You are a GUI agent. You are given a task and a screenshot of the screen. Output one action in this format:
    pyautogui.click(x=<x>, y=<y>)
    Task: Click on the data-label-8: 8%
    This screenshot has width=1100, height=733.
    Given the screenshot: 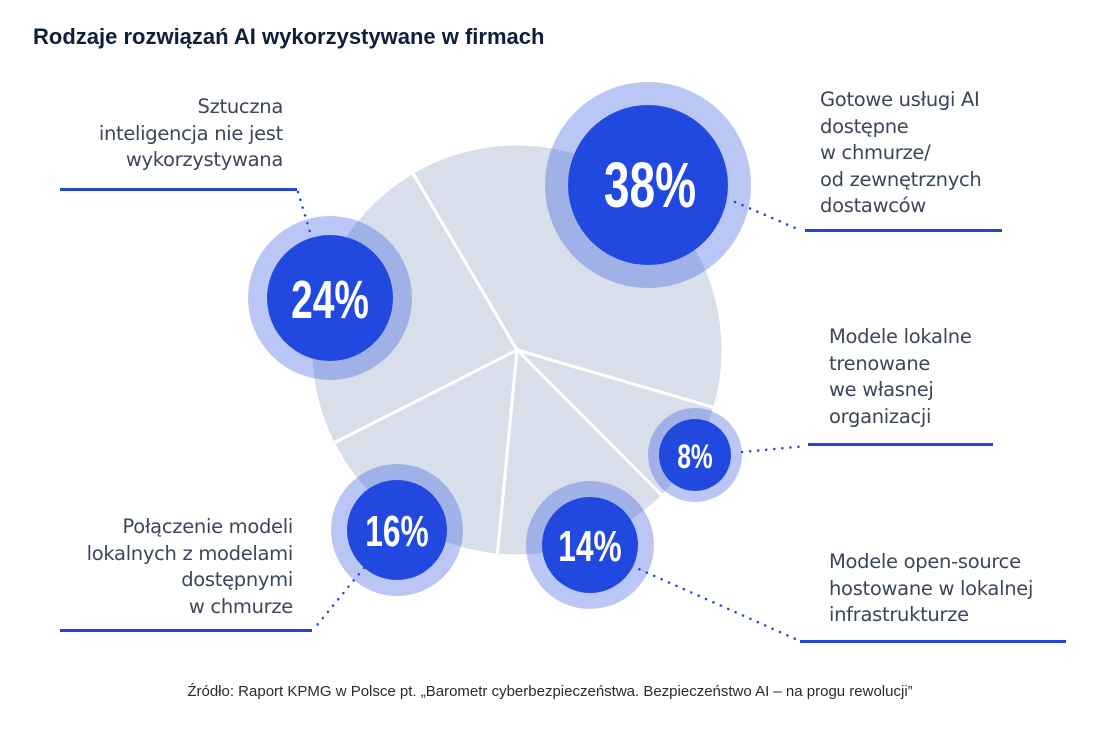 What is the action you would take?
    pyautogui.click(x=694, y=457)
    